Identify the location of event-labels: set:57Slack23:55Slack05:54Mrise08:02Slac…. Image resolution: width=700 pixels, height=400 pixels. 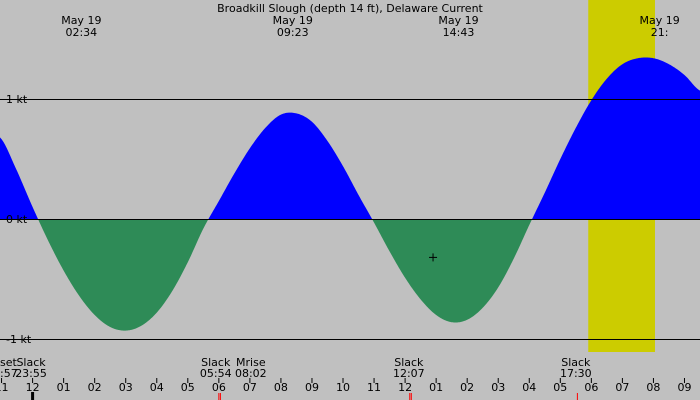
(296, 368).